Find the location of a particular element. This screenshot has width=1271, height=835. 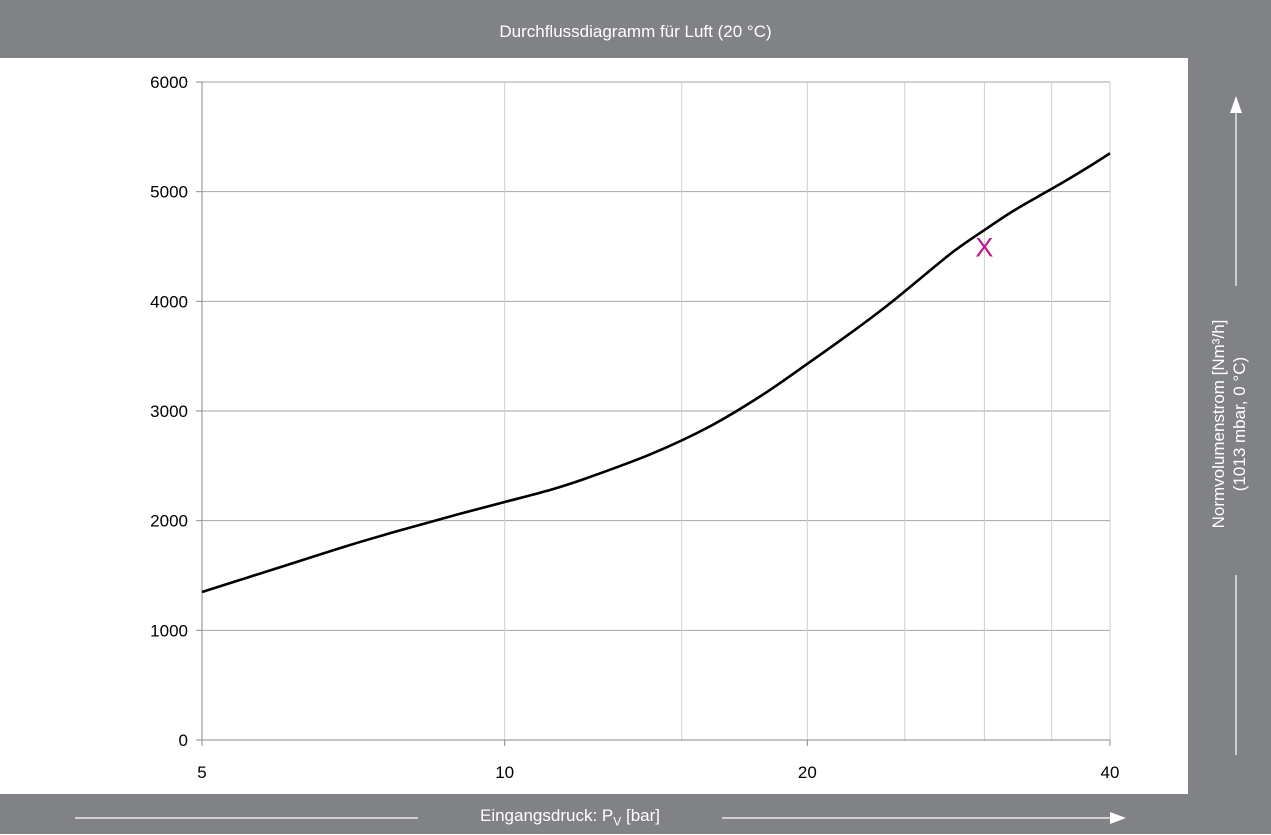

operating-point-marker: X is located at coordinates (984, 248).